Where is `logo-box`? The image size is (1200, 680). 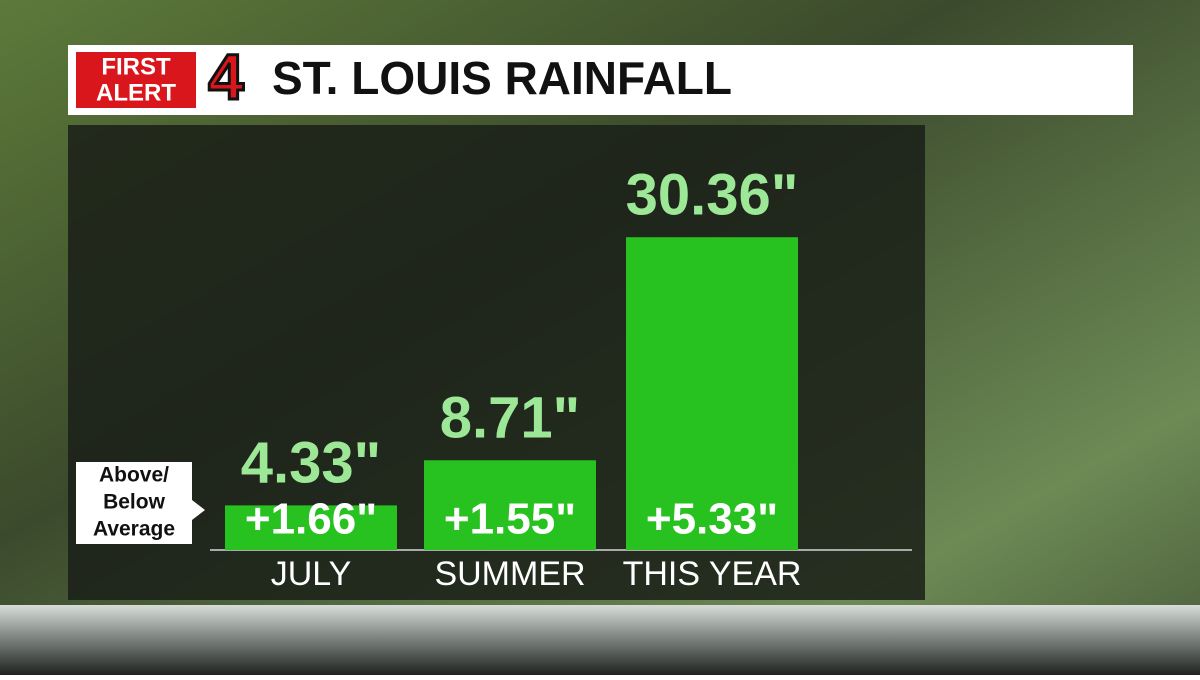 logo-box is located at coordinates (136, 80).